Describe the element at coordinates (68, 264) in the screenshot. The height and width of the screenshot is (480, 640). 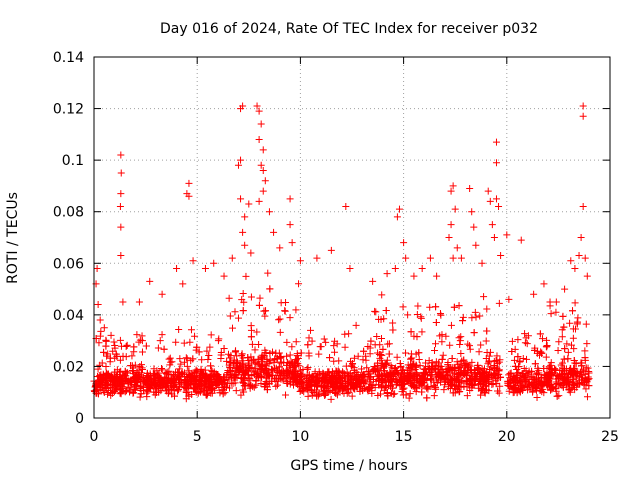
I see `y-tick-label: 0.06` at that location.